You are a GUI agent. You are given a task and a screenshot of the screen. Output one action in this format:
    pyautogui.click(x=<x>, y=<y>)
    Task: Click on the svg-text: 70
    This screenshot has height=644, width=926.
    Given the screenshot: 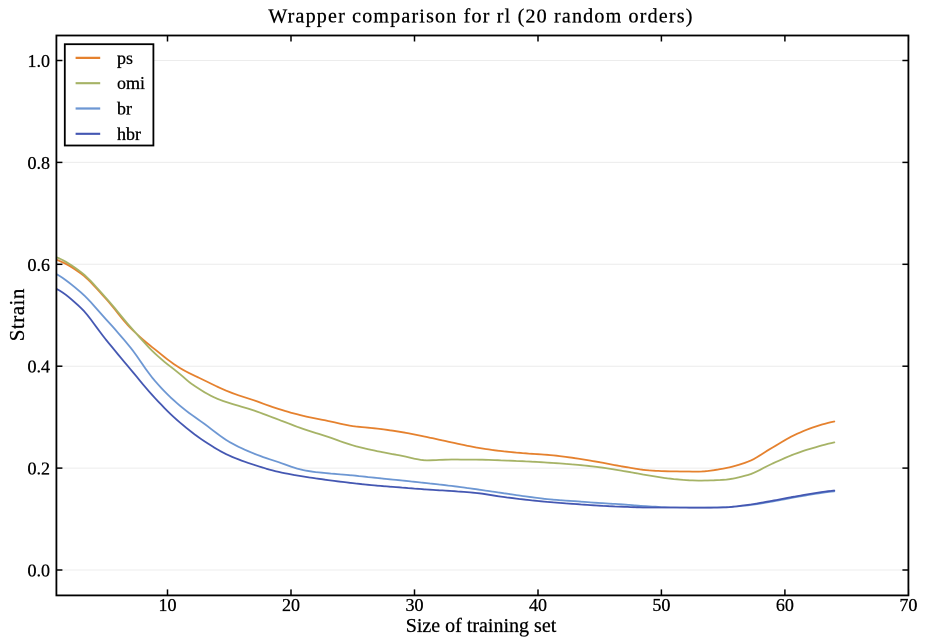 What is the action you would take?
    pyautogui.click(x=908, y=605)
    